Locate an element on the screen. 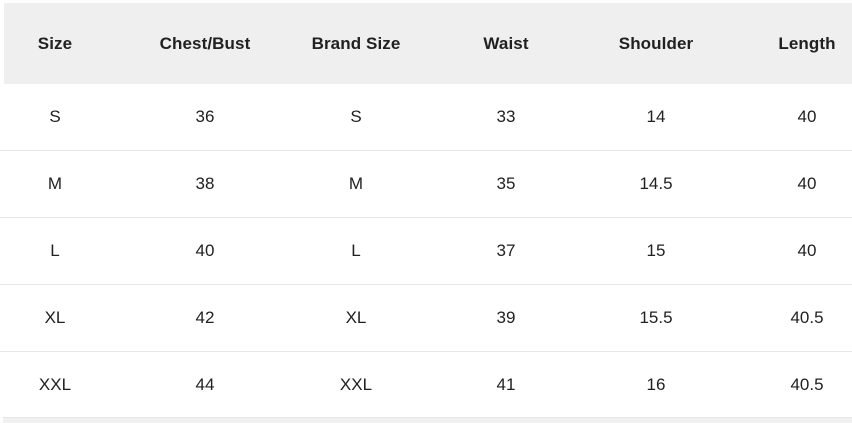 This screenshot has height=423, width=852. cell-size: M is located at coordinates (55, 183).